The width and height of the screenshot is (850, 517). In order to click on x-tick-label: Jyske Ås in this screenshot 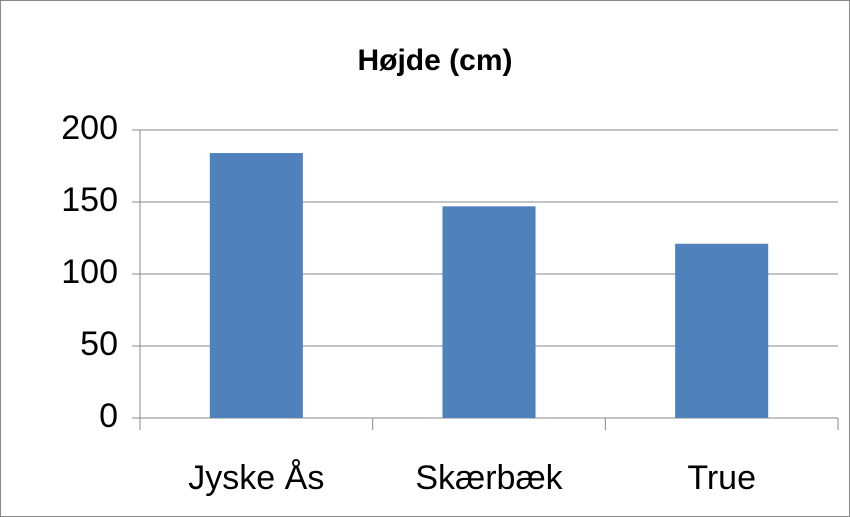, I will do `click(256, 478)`.